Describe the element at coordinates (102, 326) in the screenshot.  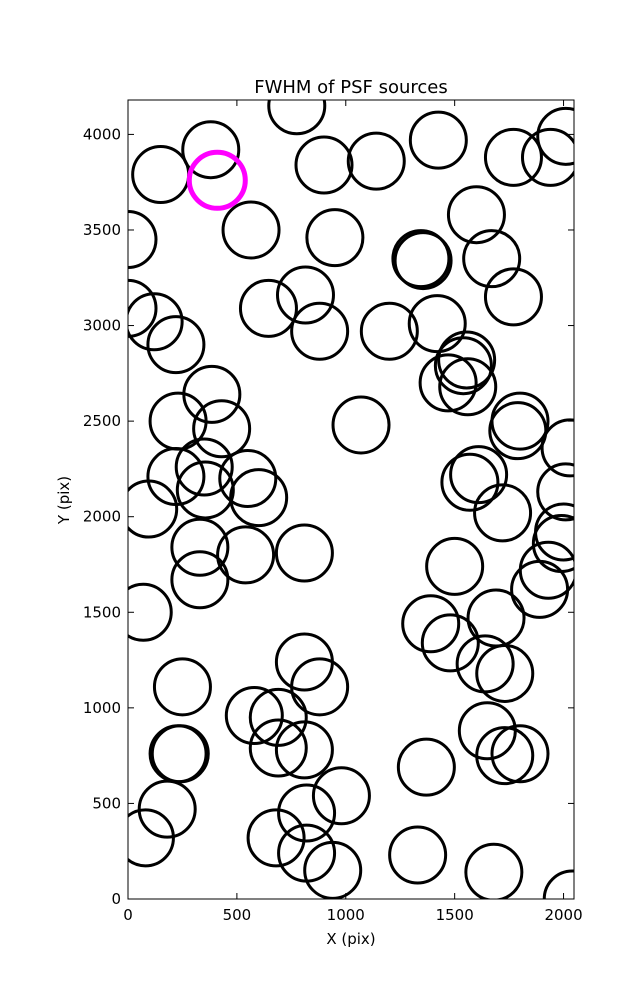
I see `y-tick-label: 3000` at that location.